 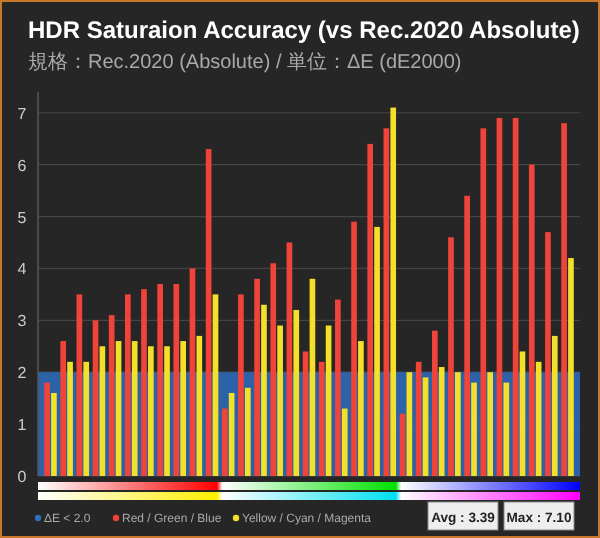 I want to click on y-tick-label: 1, so click(x=22, y=425).